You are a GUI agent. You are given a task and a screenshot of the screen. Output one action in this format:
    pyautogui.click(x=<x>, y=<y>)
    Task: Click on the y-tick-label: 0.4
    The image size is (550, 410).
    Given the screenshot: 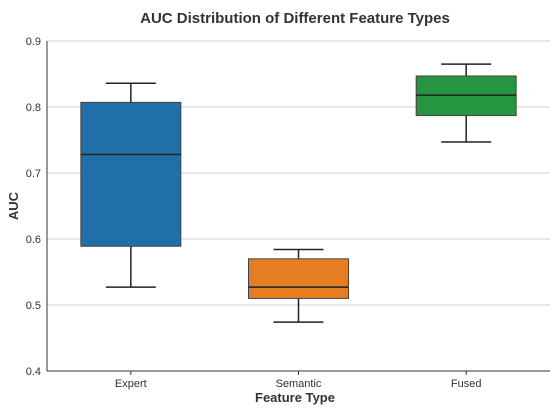 What is the action you would take?
    pyautogui.click(x=33, y=372)
    